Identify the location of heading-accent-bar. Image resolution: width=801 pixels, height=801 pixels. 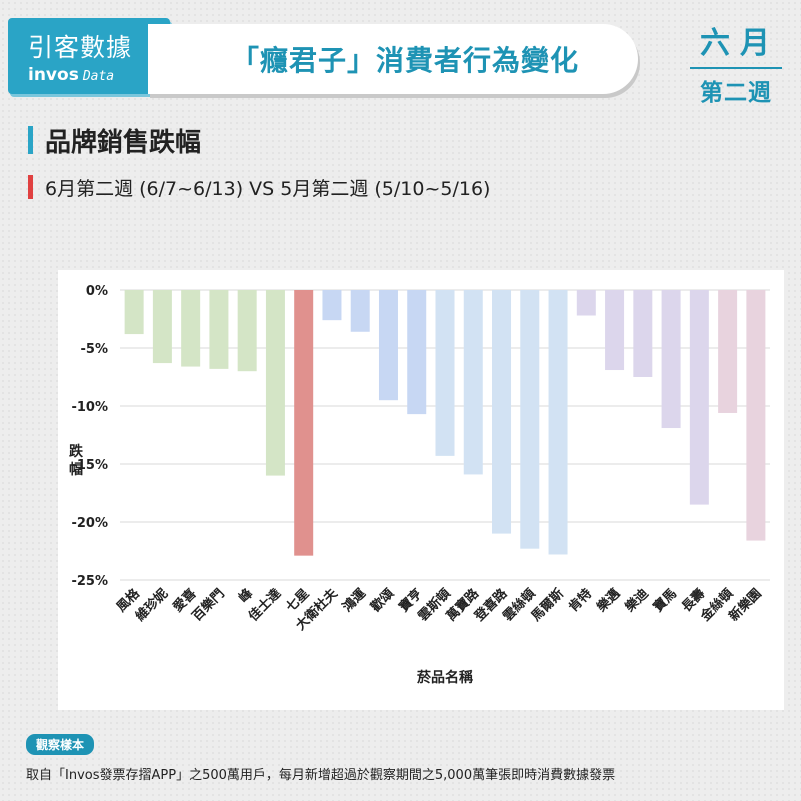
(30, 140).